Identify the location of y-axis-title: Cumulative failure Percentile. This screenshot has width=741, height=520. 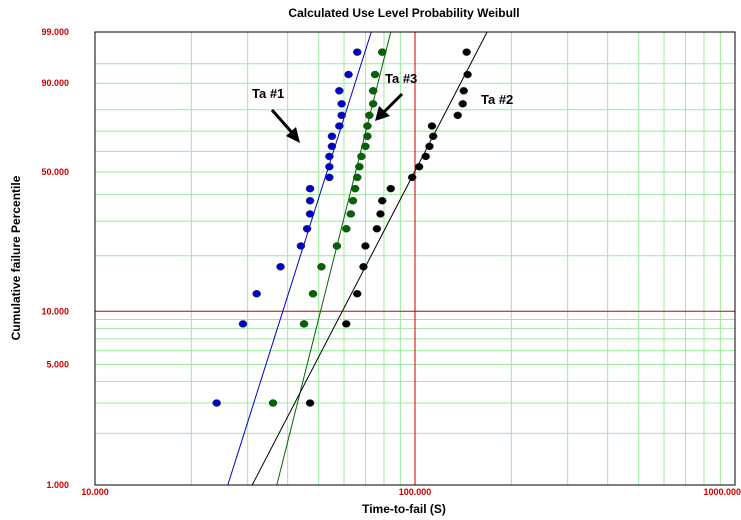
(16, 257).